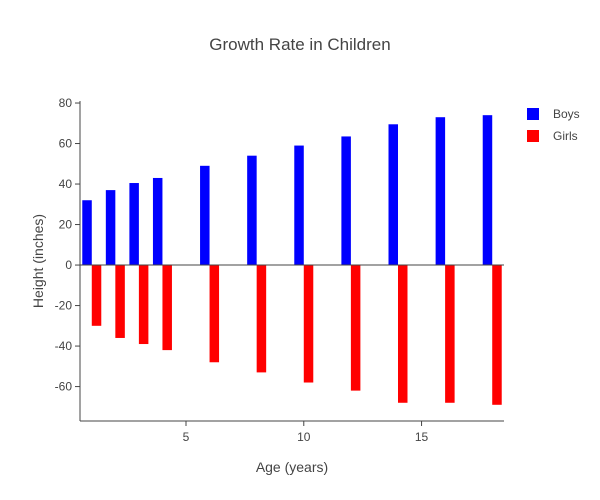 This screenshot has width=600, height=500. I want to click on y-tick-label: 0, so click(68, 265).